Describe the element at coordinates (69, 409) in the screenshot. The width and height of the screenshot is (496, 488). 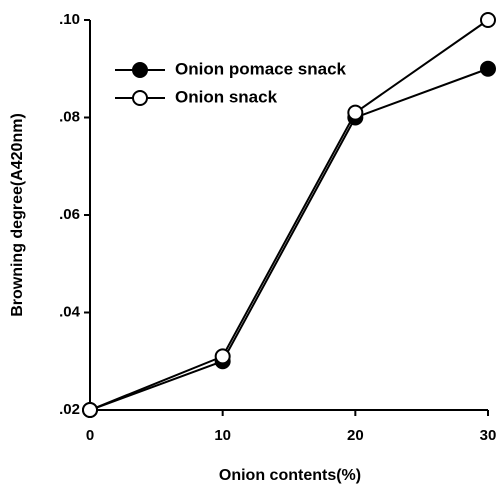
I see `y-tick-label: .02` at that location.